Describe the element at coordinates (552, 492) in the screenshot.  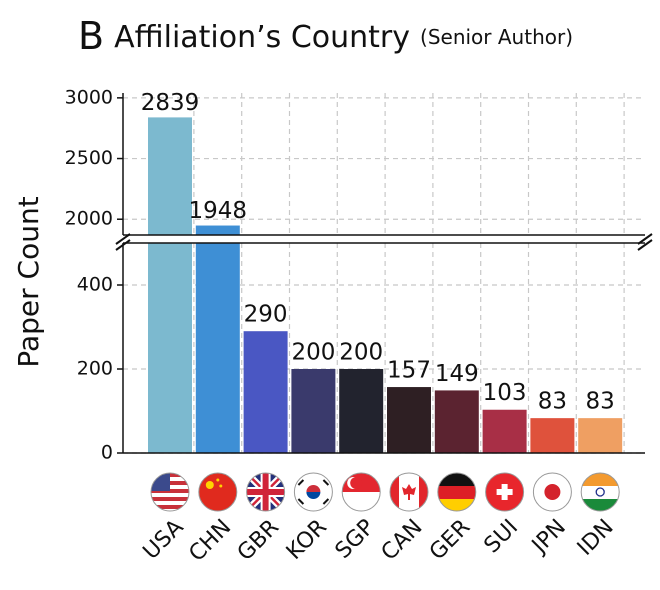
I see `flag-jpn` at that location.